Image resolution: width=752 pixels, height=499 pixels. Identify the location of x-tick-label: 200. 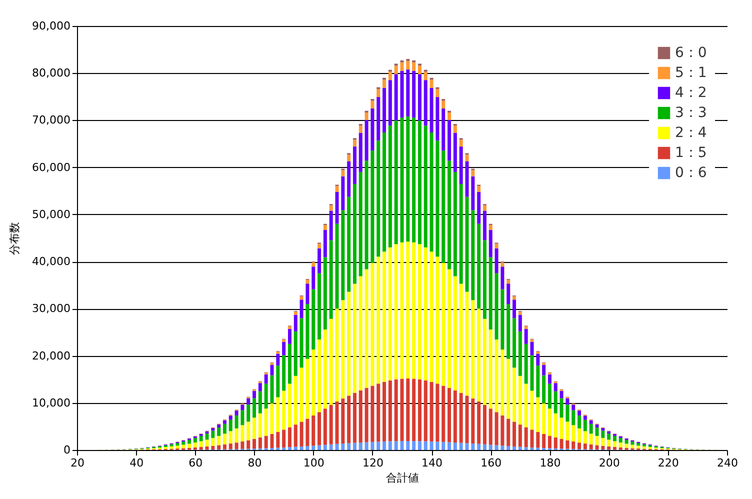
(609, 463).